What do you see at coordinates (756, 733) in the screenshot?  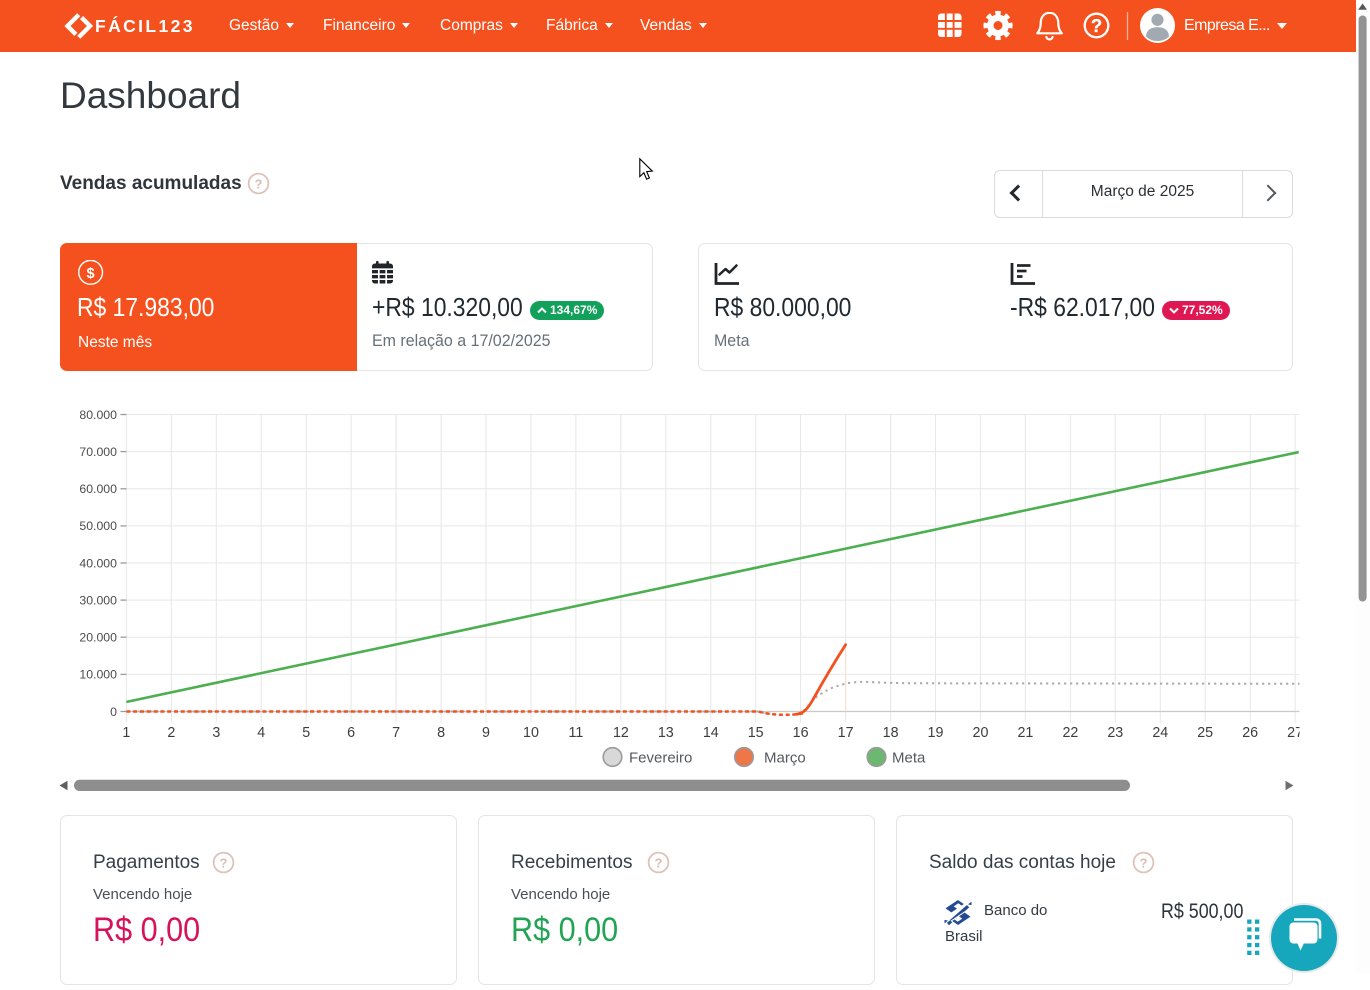 I see `svg-text: 15` at bounding box center [756, 733].